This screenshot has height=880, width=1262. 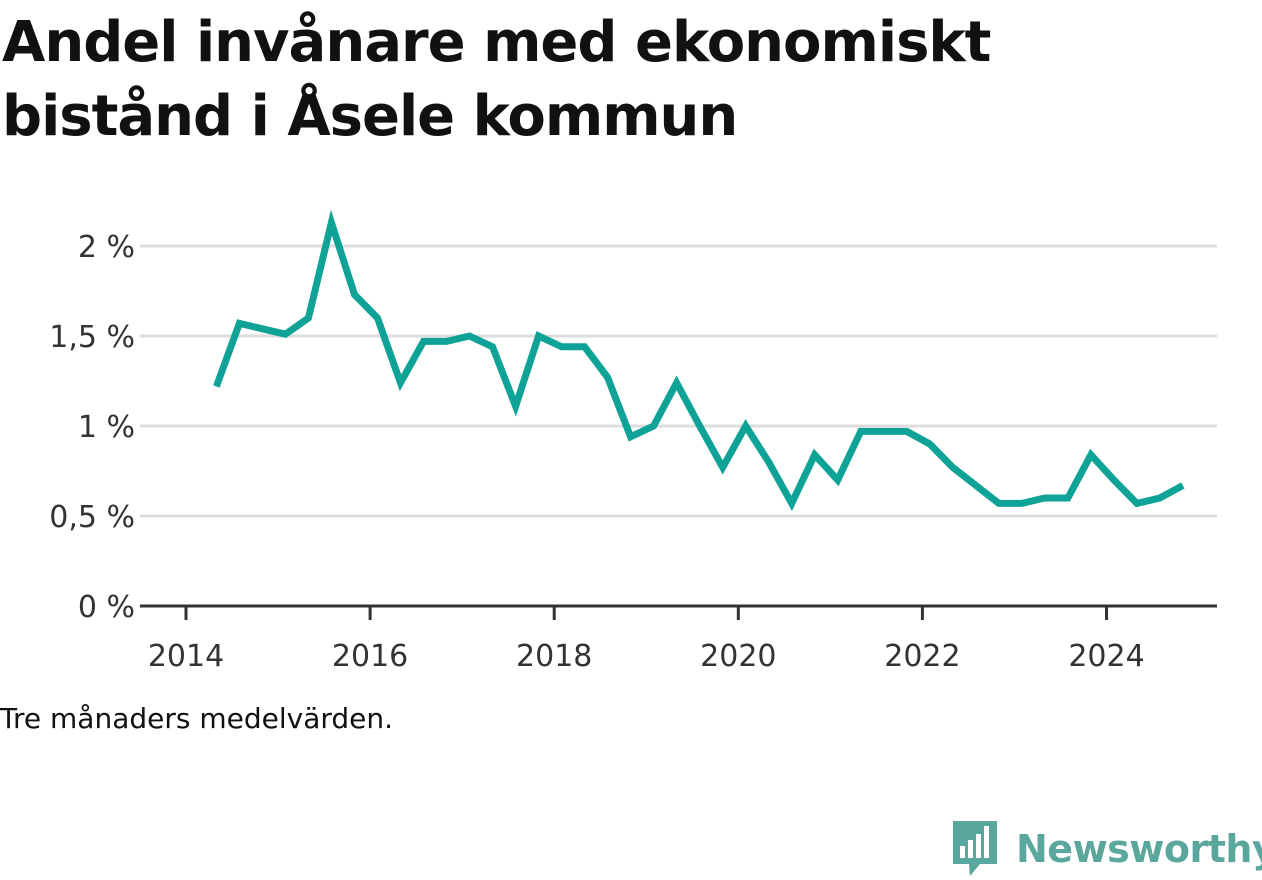 I want to click on chart-note: Tre månaders medelvärden., so click(x=197, y=718).